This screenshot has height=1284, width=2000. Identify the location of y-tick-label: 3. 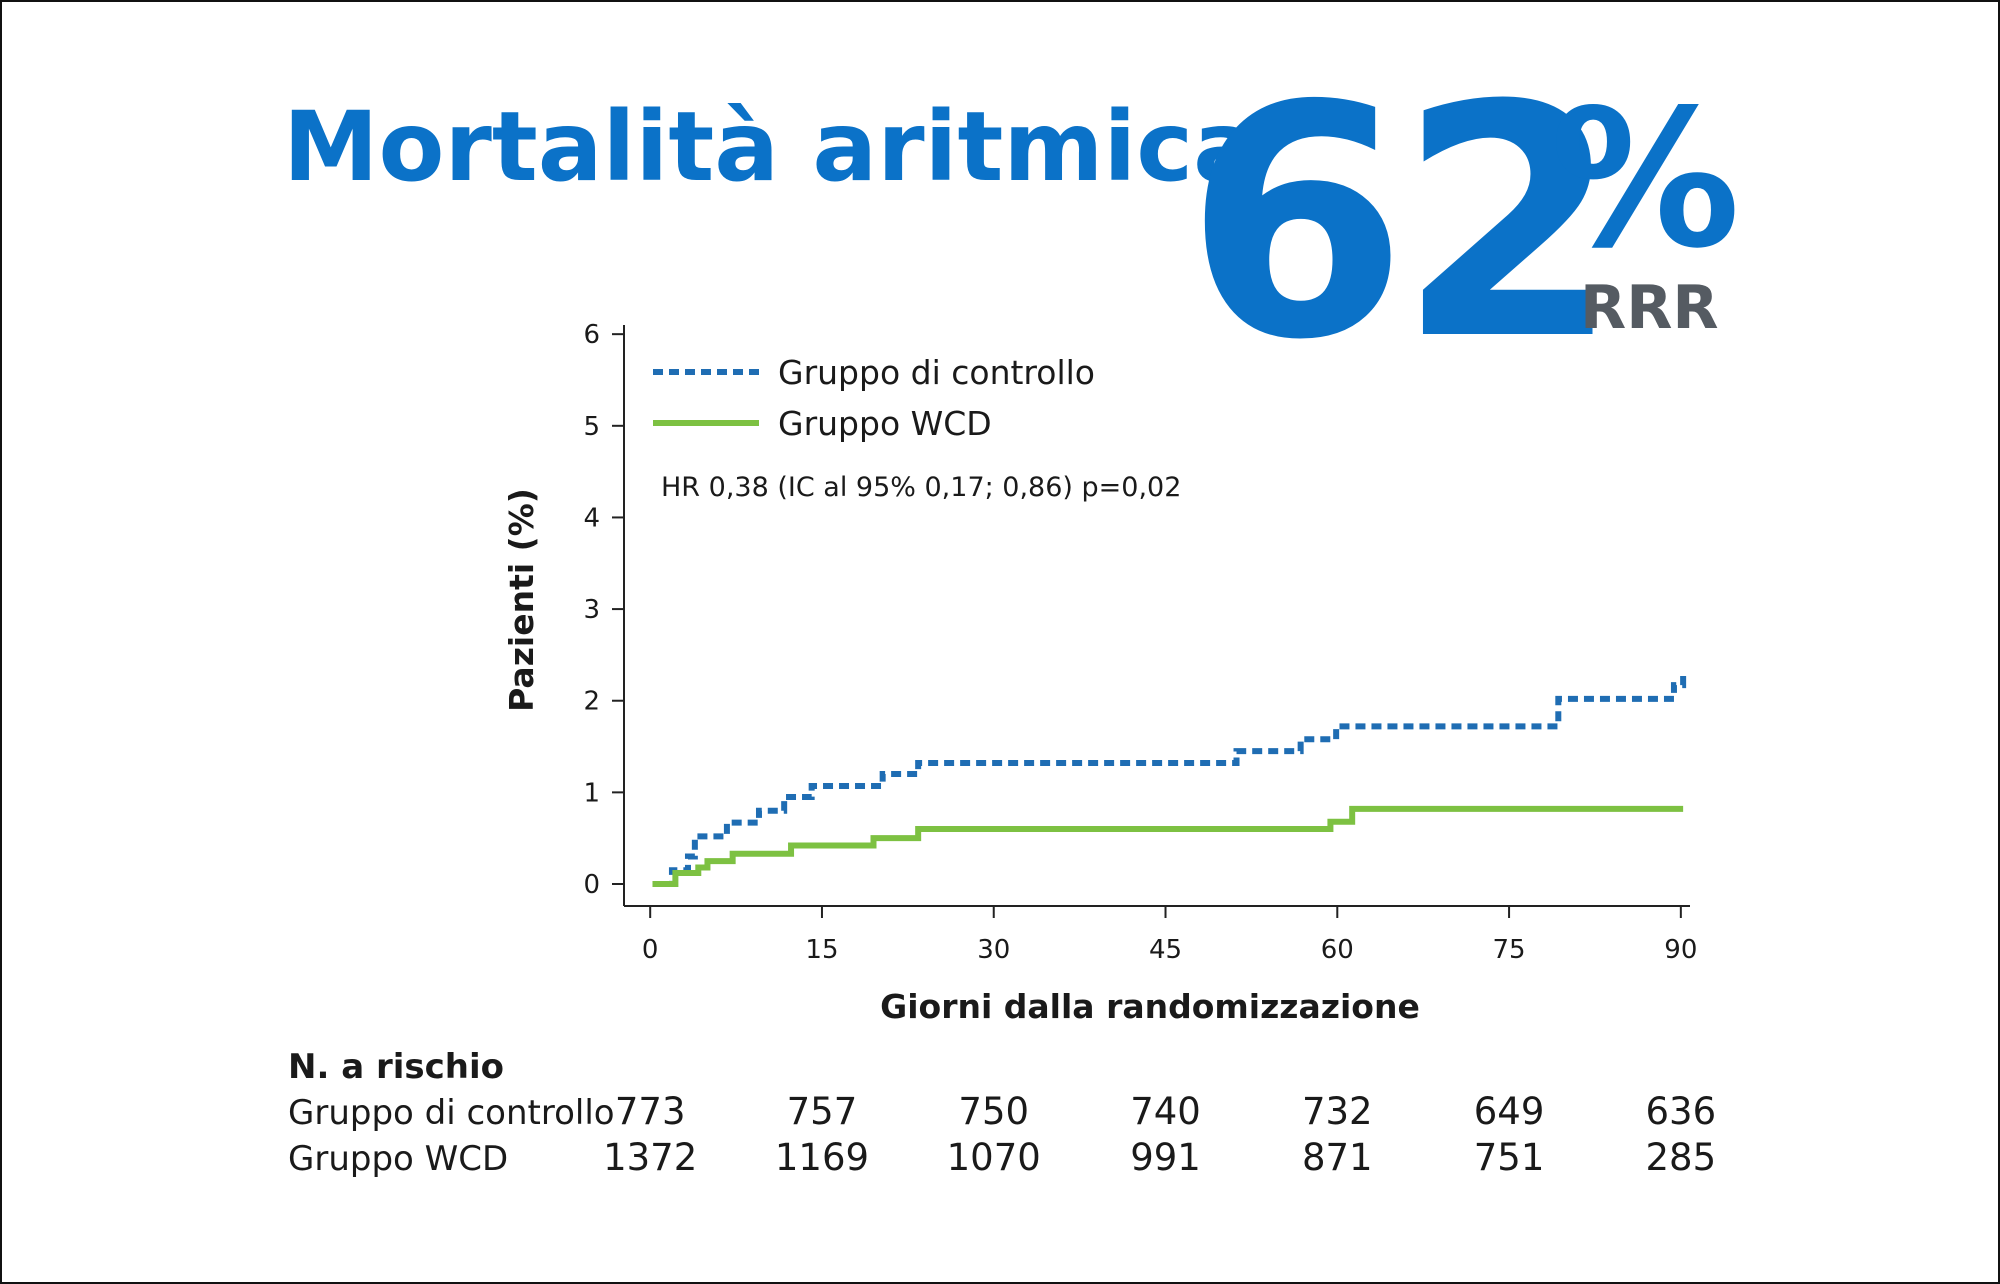
(591, 610).